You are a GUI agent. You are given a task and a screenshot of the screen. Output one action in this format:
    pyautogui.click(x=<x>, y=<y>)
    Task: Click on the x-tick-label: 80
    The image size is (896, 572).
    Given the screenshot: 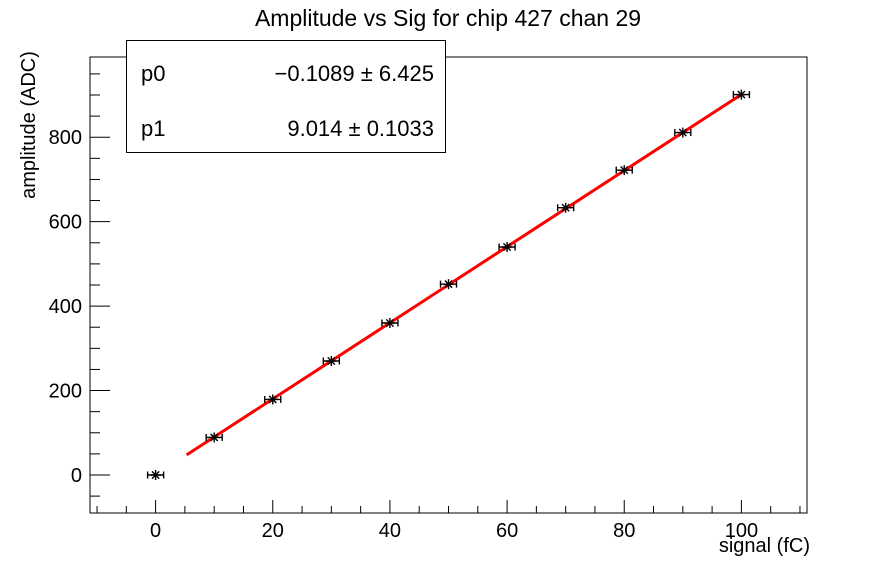 What is the action you would take?
    pyautogui.click(x=624, y=531)
    